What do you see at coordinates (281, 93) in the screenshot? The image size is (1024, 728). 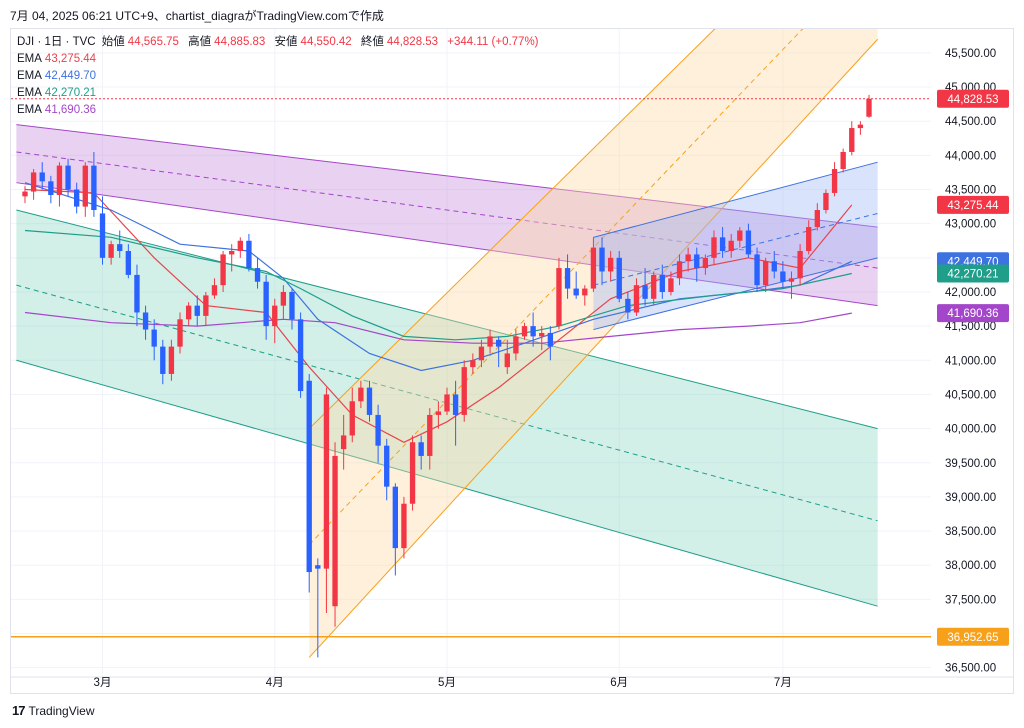 I see `ema-row-3: EMA 42,270.21` at bounding box center [281, 93].